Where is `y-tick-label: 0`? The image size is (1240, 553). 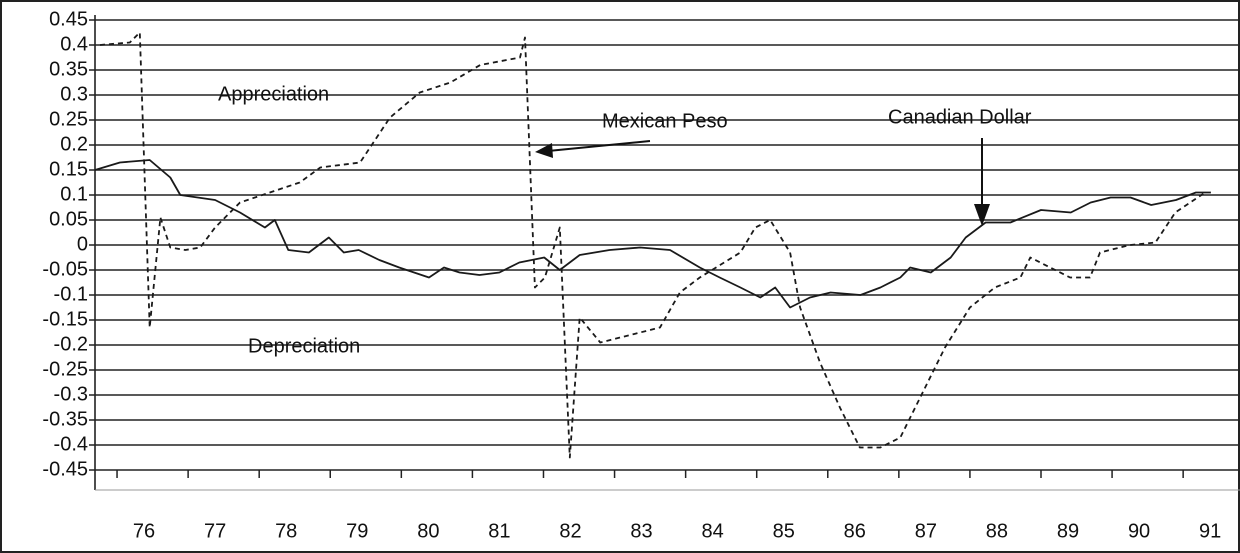
y-tick-label: 0 is located at coordinates (82, 244).